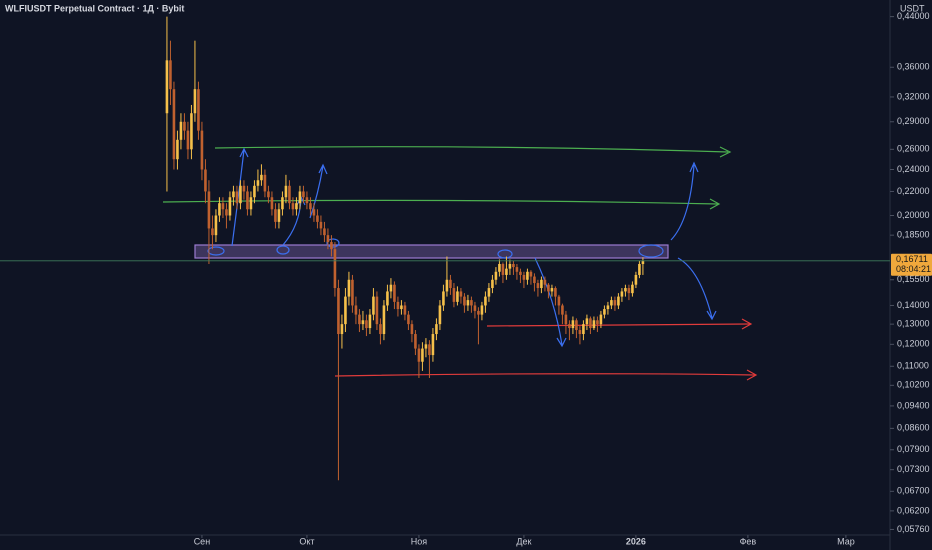 This screenshot has width=932, height=550. I want to click on x-tick-label: Ноя, so click(419, 541).